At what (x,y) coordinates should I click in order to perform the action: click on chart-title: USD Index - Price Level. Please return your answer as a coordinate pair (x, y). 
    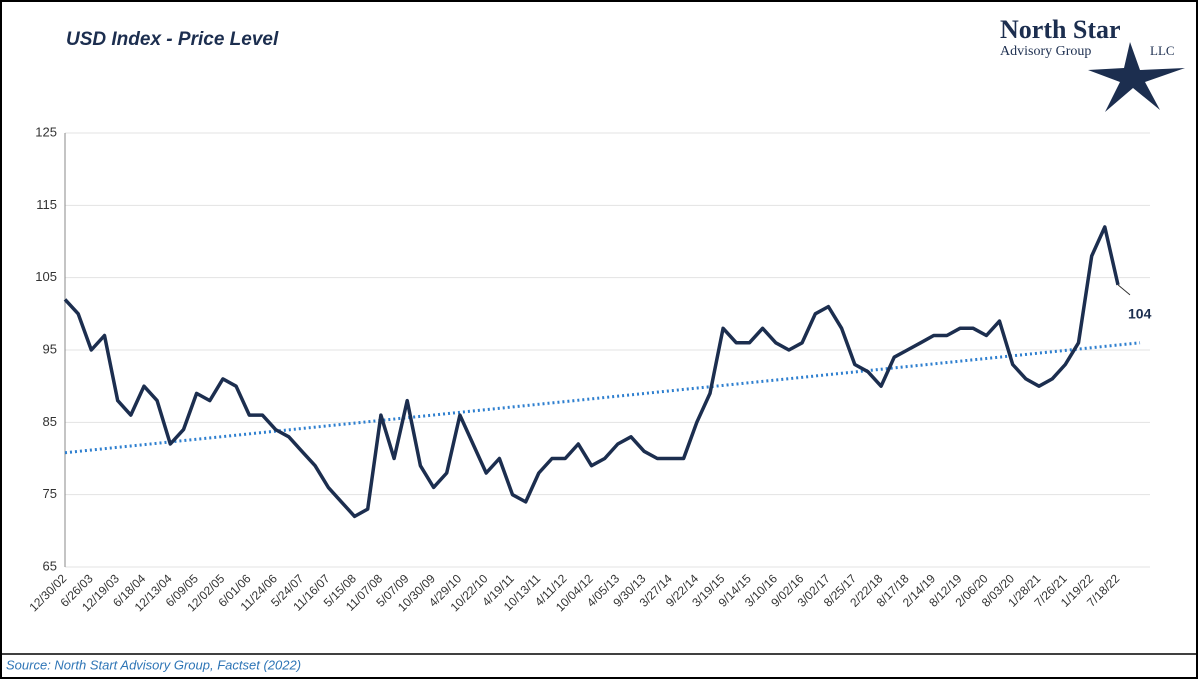
    Looking at the image, I should click on (172, 39).